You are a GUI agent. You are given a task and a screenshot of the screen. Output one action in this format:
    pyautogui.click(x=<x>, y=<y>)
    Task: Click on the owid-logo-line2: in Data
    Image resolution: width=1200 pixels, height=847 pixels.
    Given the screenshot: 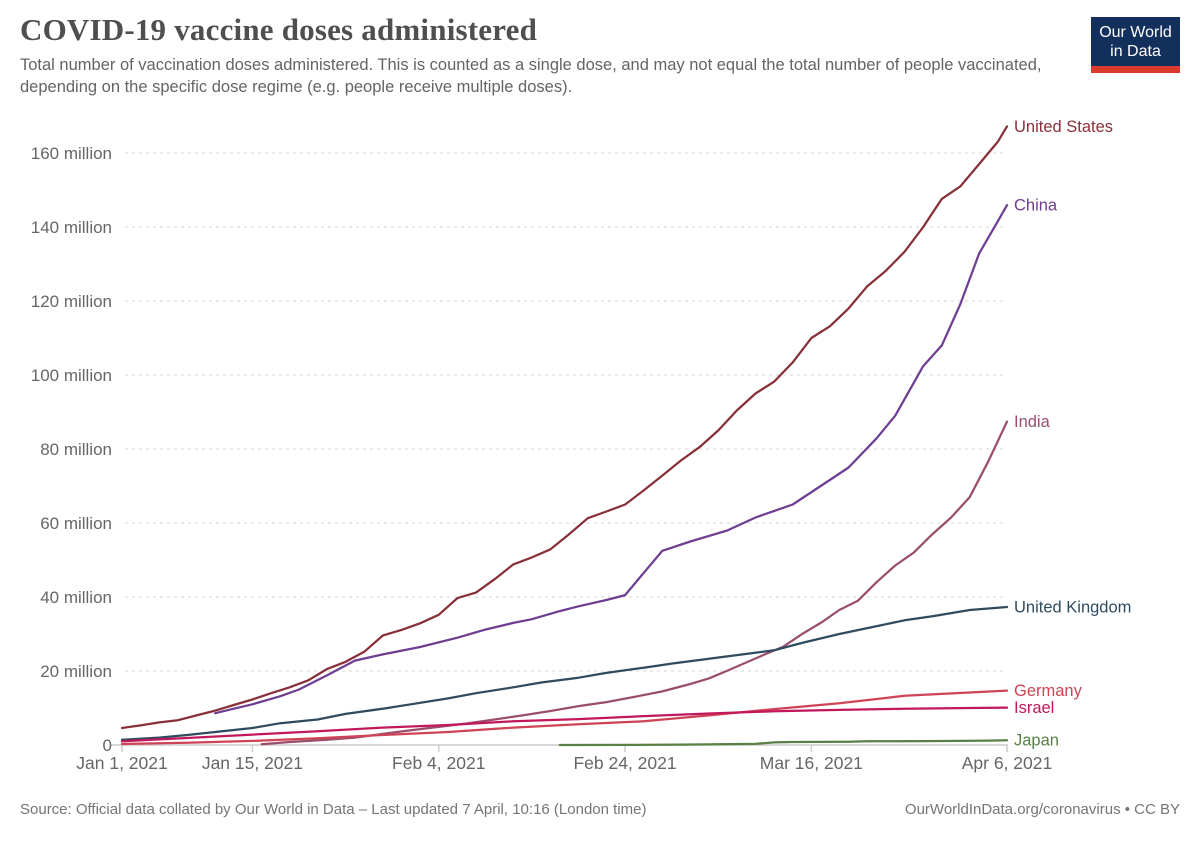 What is the action you would take?
    pyautogui.click(x=1135, y=52)
    